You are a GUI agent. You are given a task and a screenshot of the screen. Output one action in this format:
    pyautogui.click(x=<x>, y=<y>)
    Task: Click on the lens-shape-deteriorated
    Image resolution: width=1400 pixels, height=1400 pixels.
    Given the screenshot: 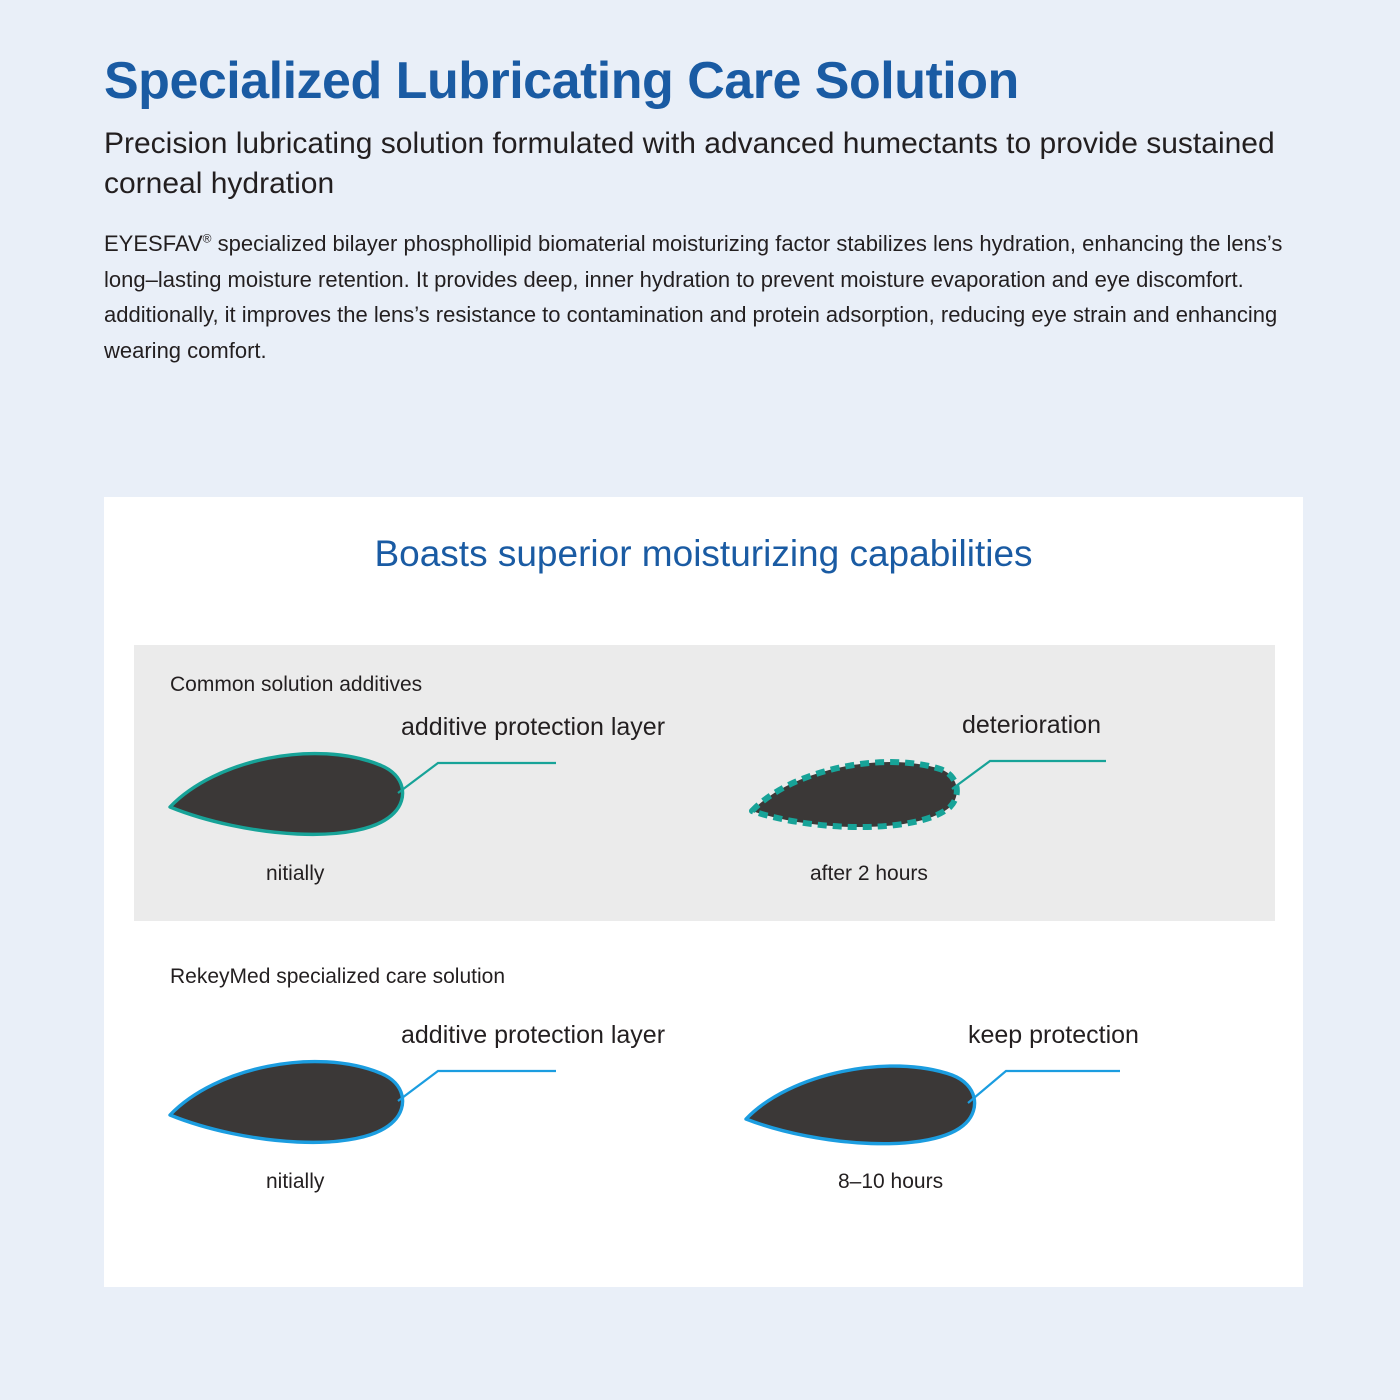 What is the action you would take?
    pyautogui.click(x=854, y=795)
    